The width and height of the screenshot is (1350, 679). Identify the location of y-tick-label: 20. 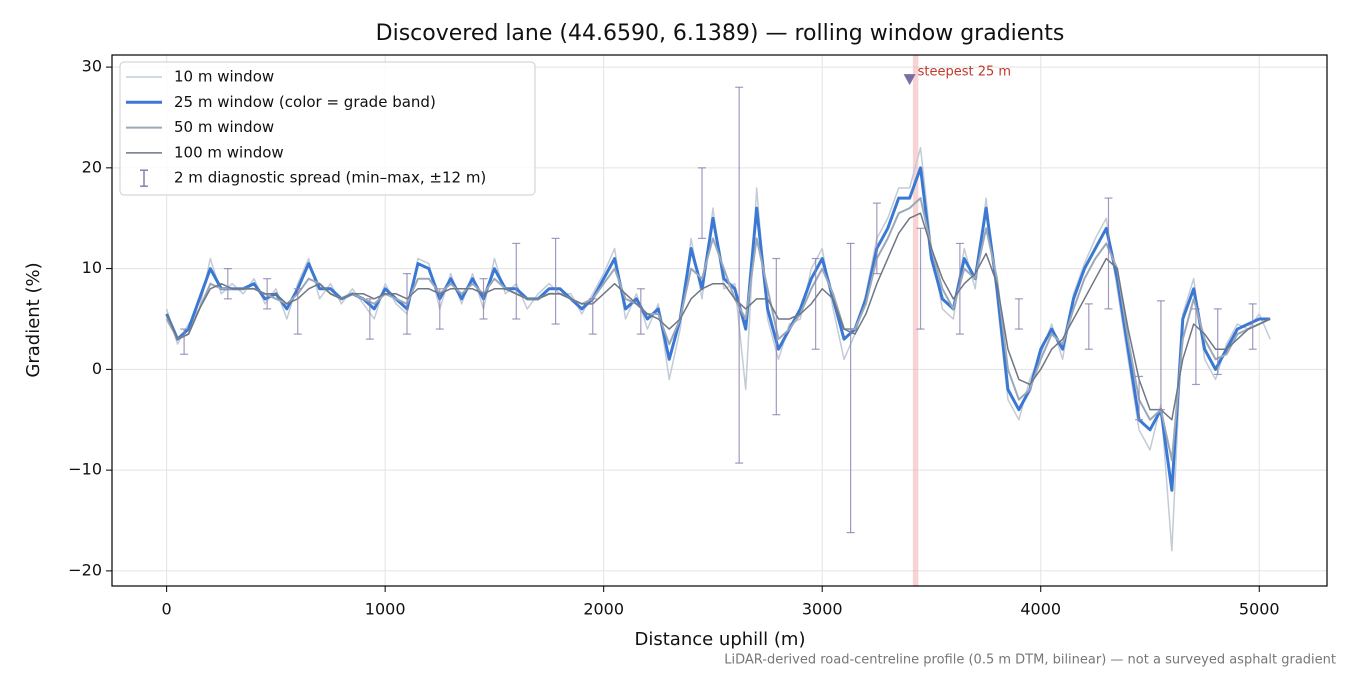
(92, 166).